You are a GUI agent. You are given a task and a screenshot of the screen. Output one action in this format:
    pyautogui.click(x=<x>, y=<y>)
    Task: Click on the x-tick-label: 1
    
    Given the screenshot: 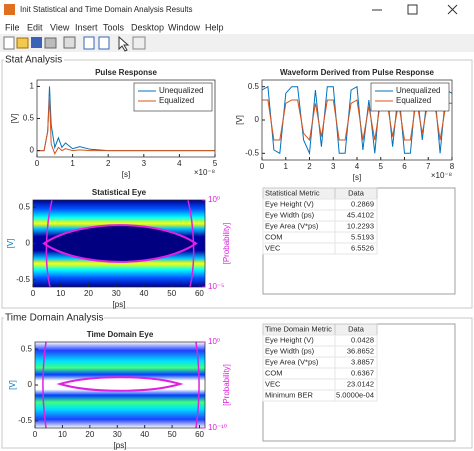 What is the action you would take?
    pyautogui.click(x=72, y=163)
    